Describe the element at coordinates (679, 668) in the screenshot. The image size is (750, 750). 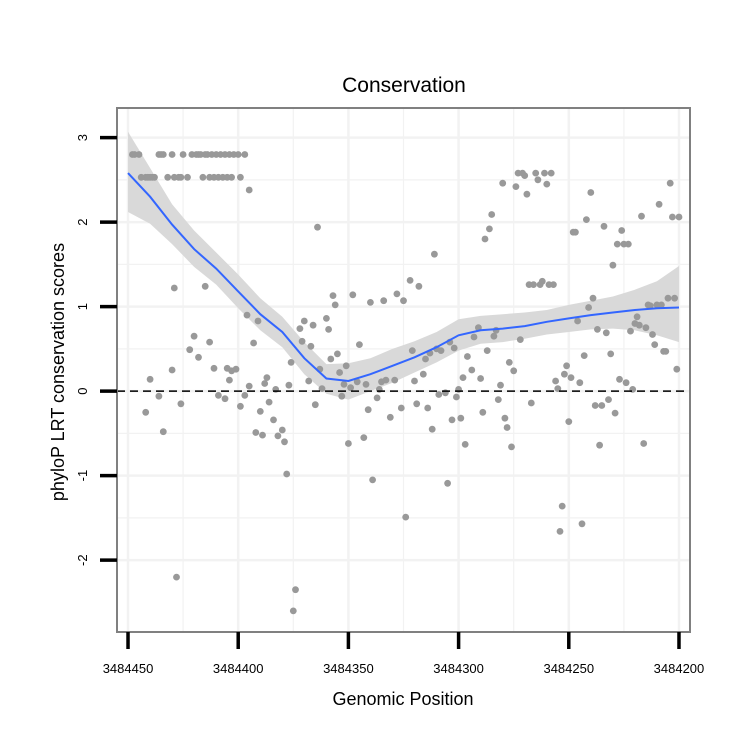
I see `x-tick-label: 3484200` at that location.